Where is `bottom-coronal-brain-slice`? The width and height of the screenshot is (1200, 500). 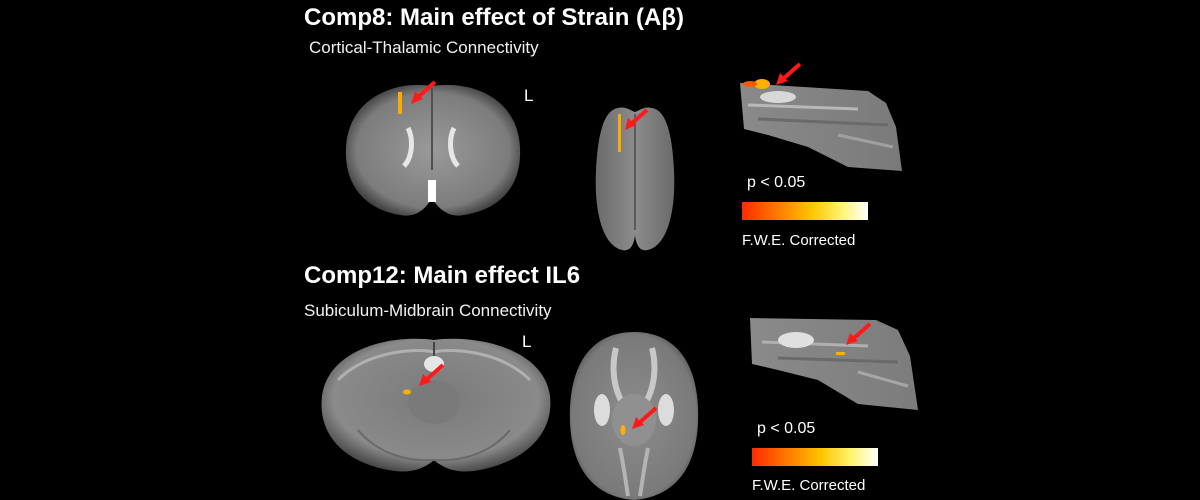 bottom-coronal-brain-slice is located at coordinates (436, 405).